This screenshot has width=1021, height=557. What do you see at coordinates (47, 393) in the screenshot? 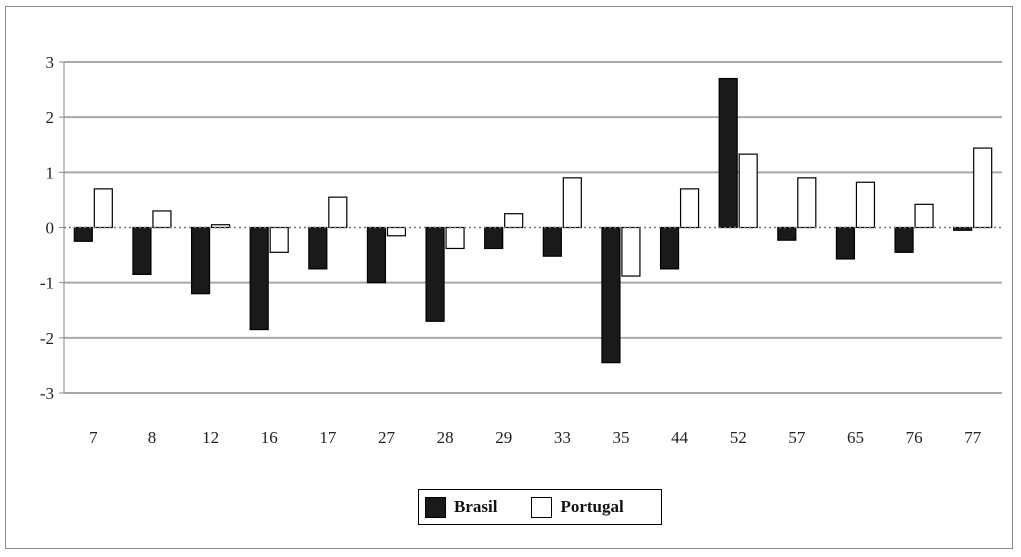
I see `y-tick-label: -3` at bounding box center [47, 393].